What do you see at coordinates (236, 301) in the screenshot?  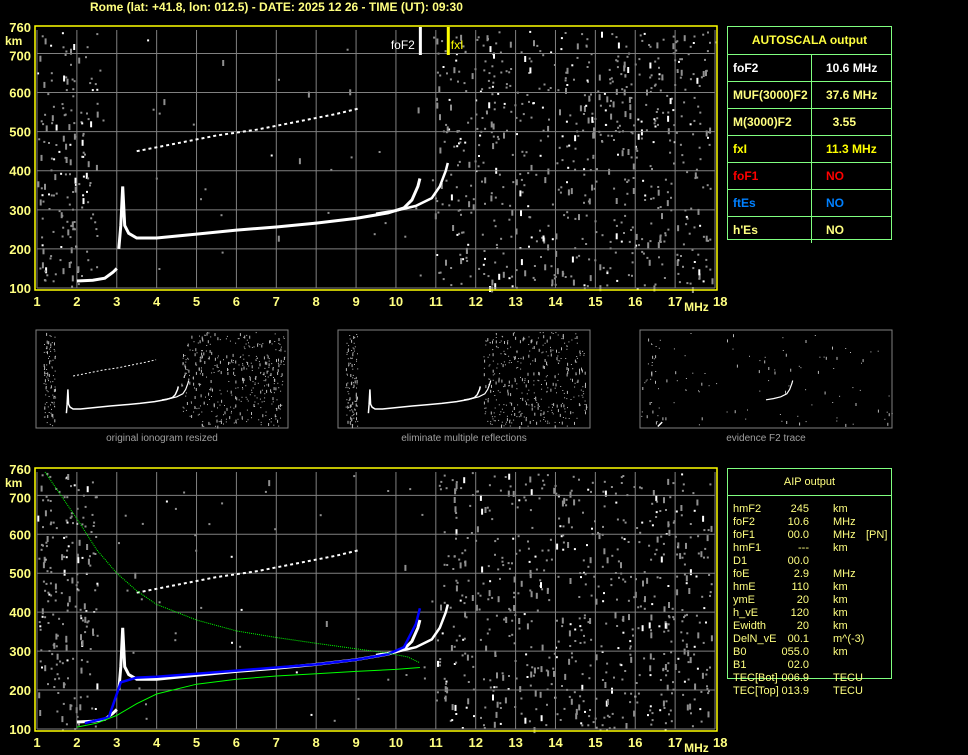 I see `x-tick-label: 6` at bounding box center [236, 301].